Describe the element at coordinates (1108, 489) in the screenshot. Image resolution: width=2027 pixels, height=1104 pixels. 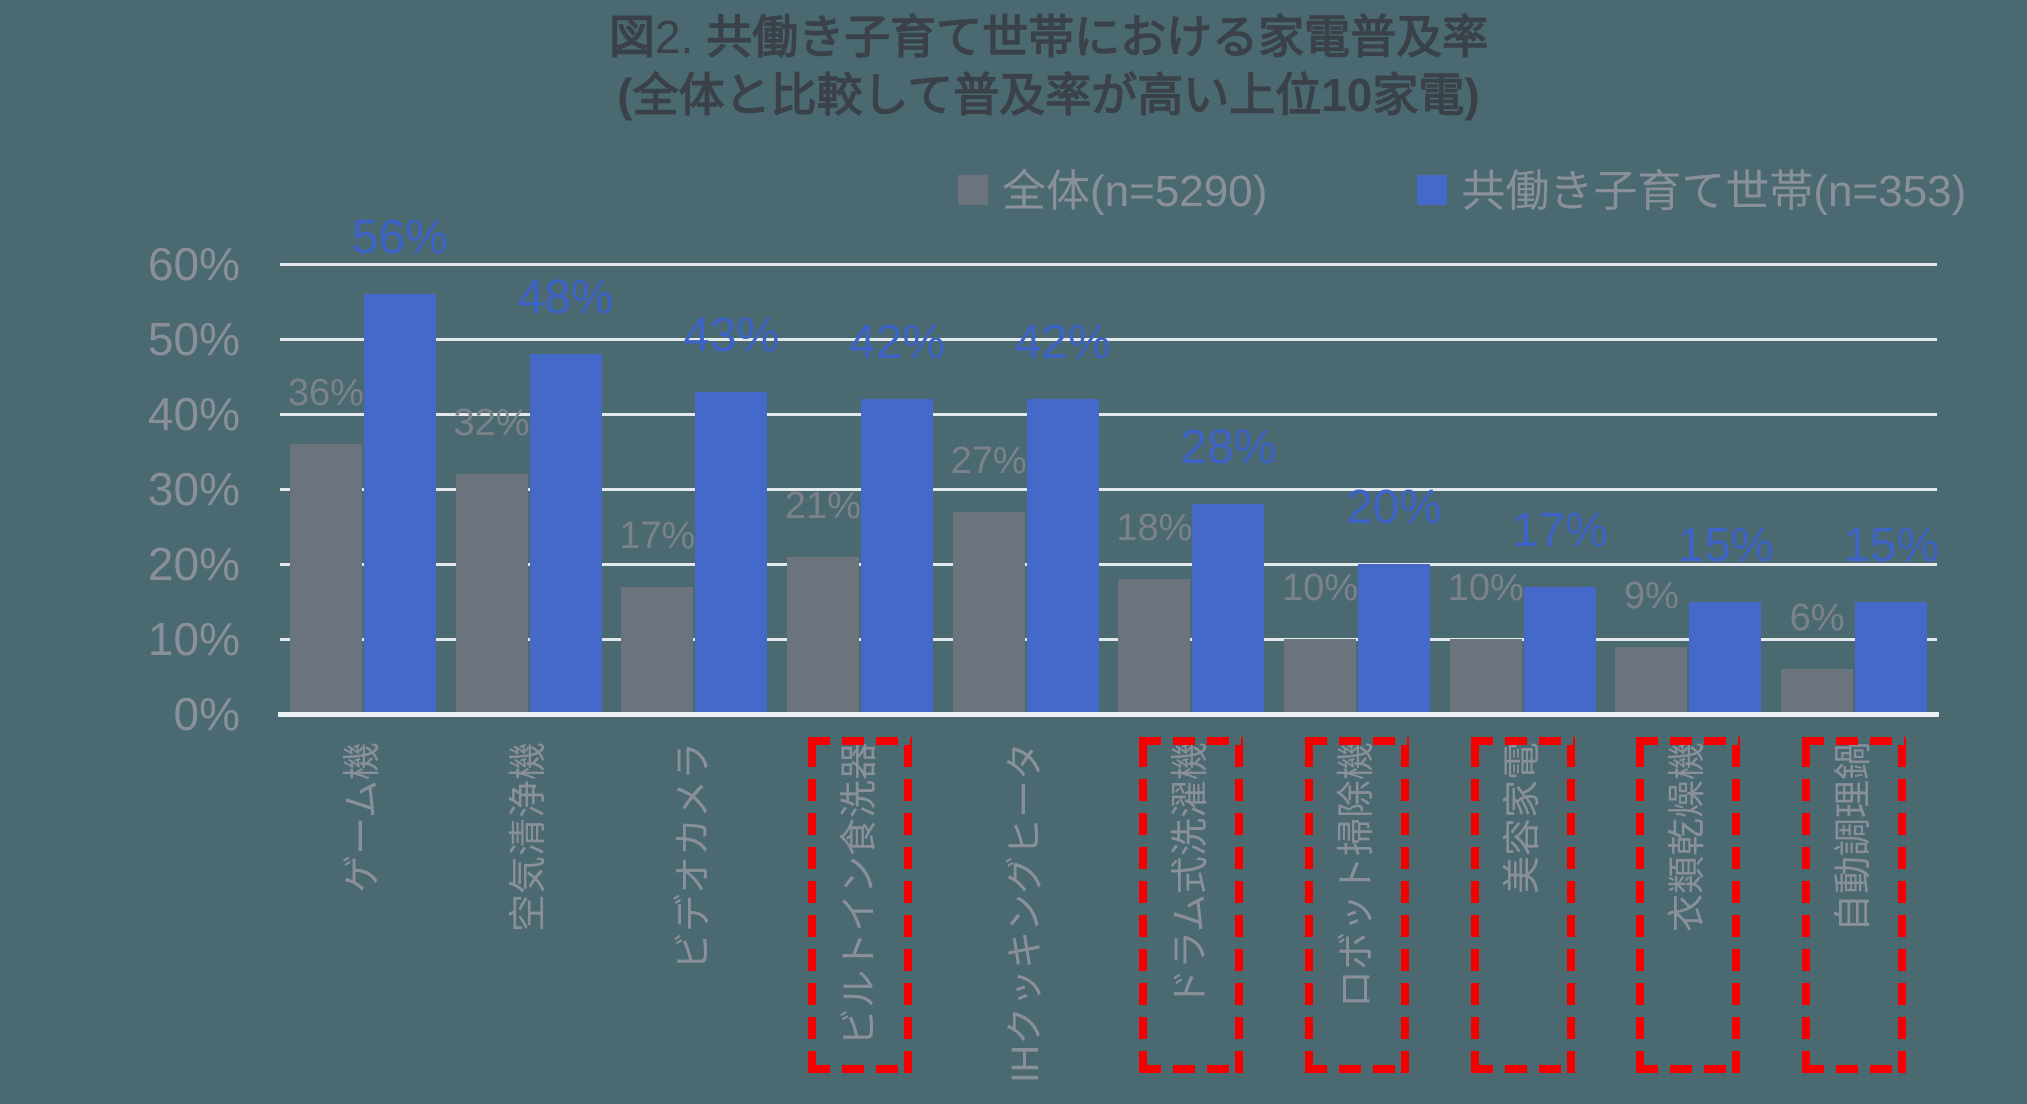
I see `gridline-30%` at that location.